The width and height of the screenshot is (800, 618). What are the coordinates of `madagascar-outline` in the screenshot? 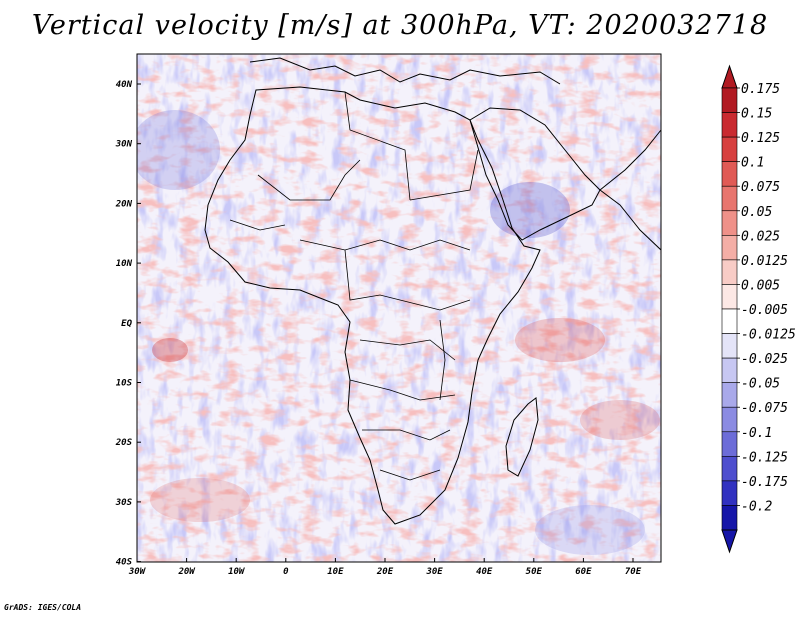 It's located at (522, 437).